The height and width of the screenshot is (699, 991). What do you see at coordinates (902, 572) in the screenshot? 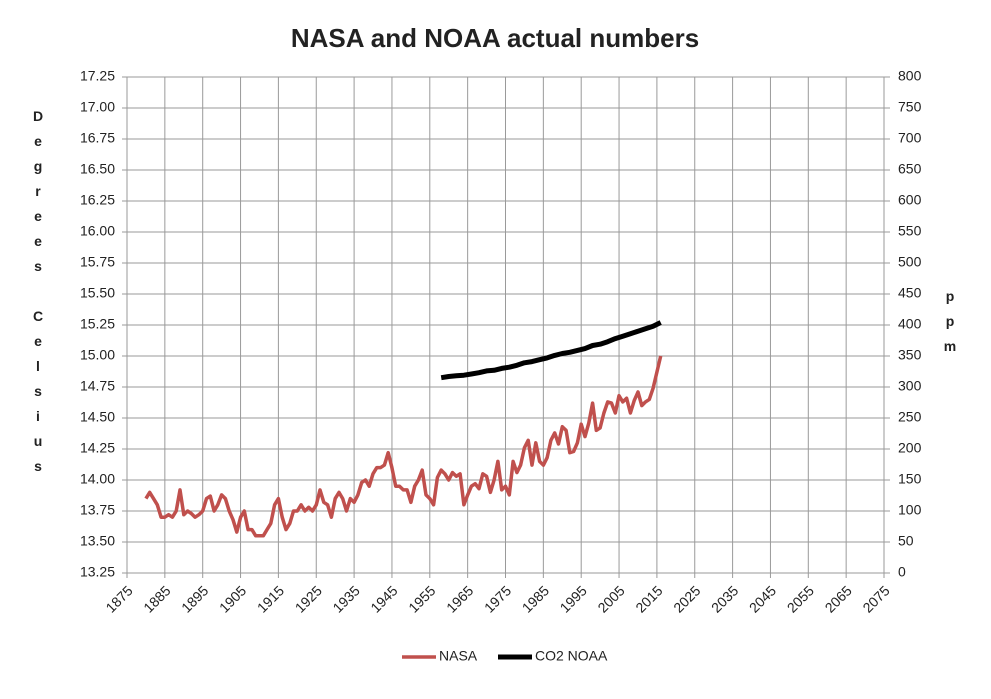
I see `y2-tick-label: 0` at bounding box center [902, 572].